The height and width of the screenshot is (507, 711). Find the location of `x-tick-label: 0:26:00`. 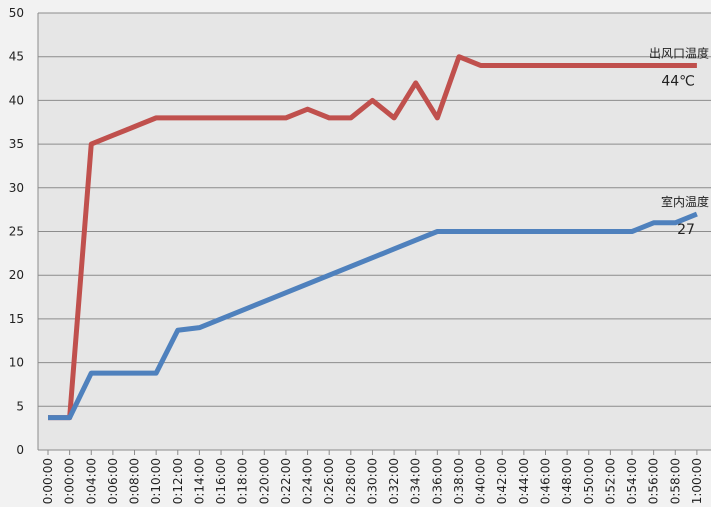

x-tick-label: 0:26:00 is located at coordinates (329, 481).